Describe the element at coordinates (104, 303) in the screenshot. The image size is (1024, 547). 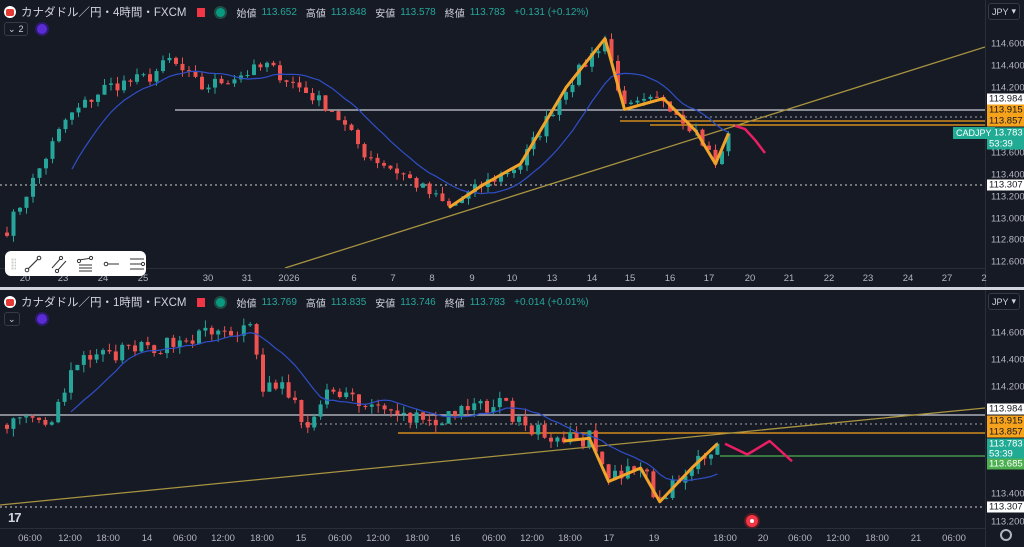
I see `symbol-title: カナダドル／円・1時間・FXCM` at that location.